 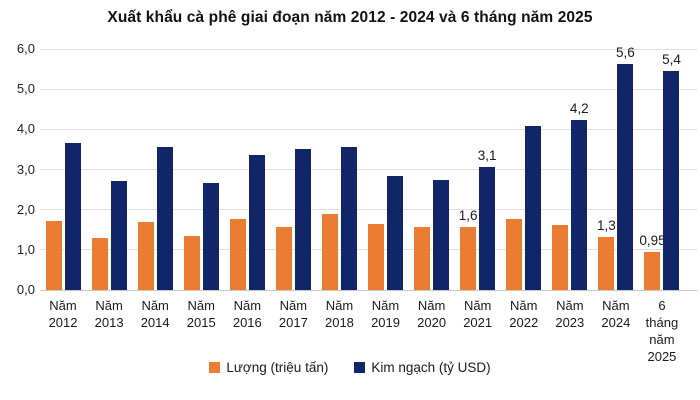 I want to click on x-tick-label: Năm 2020, so click(x=432, y=314).